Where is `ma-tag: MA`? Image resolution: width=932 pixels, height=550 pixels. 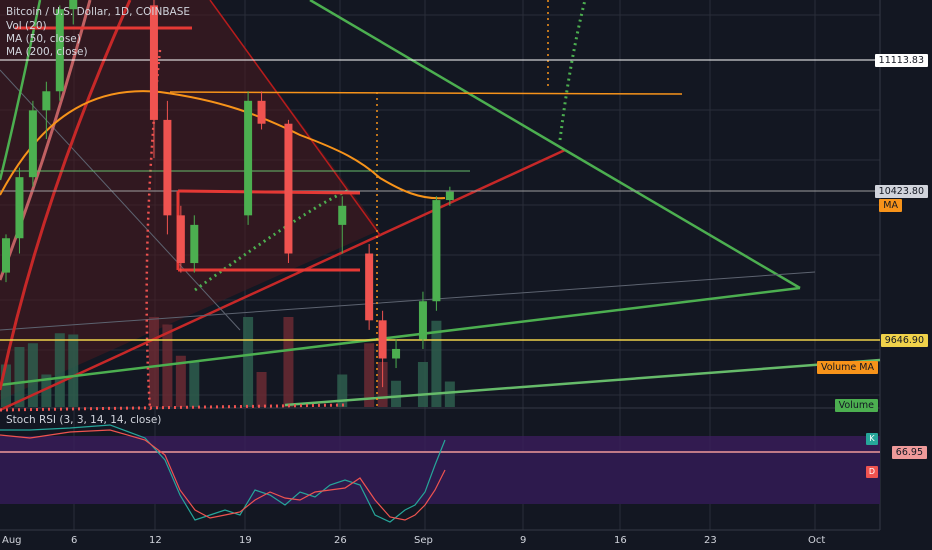
ma-tag: MA is located at coordinates (890, 205).